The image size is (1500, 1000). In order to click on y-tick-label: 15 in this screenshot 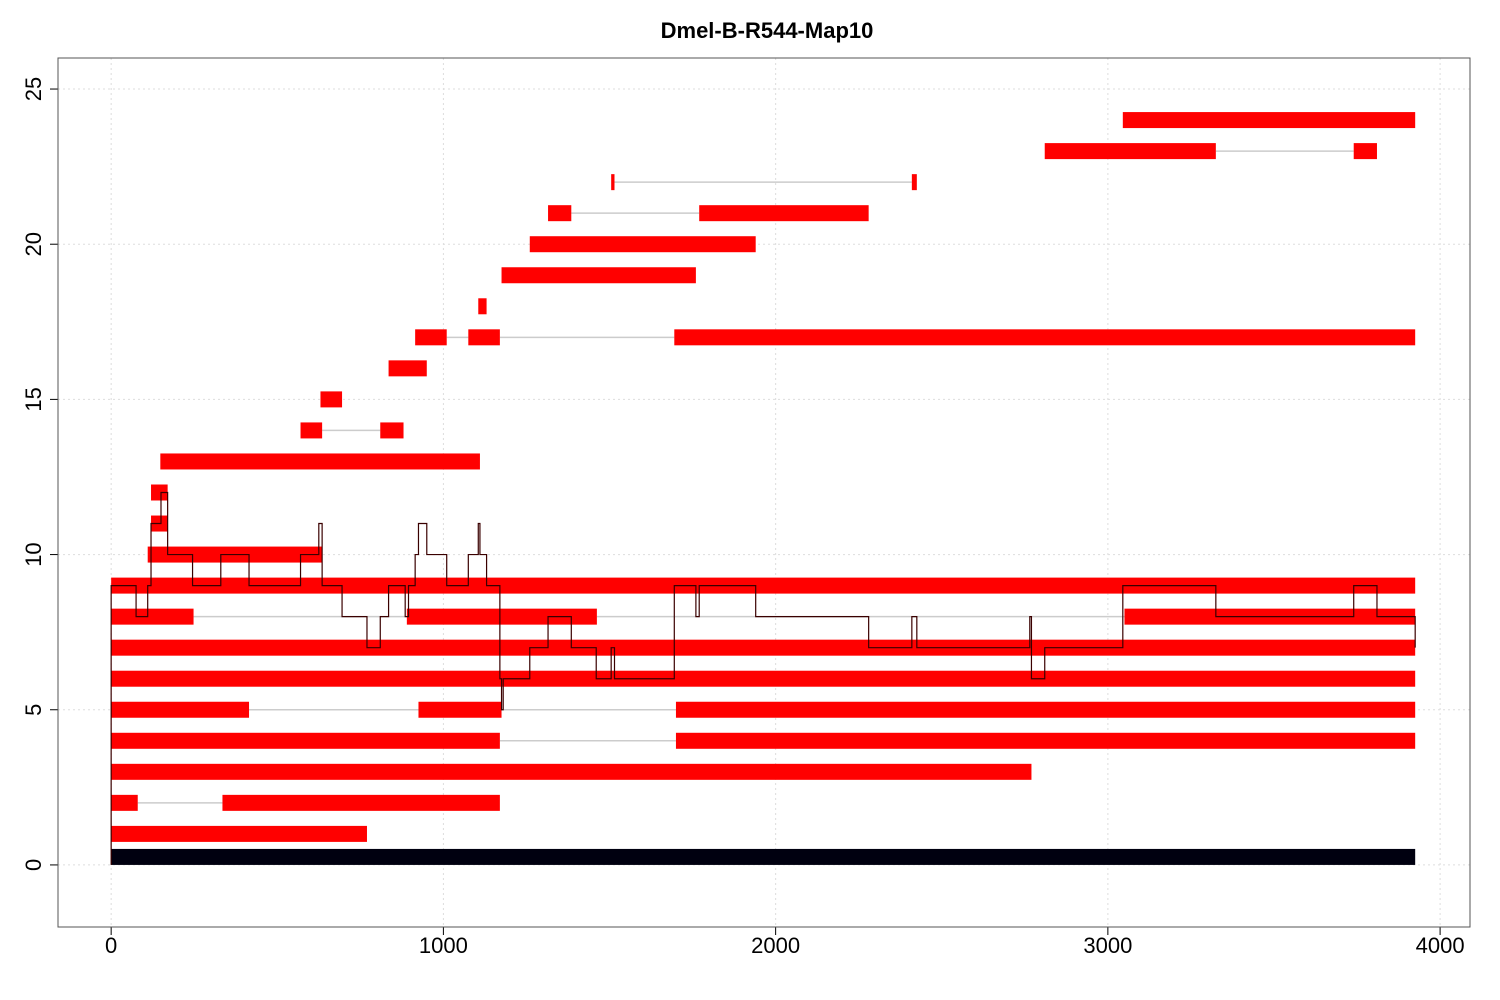, I will do `click(33, 399)`.